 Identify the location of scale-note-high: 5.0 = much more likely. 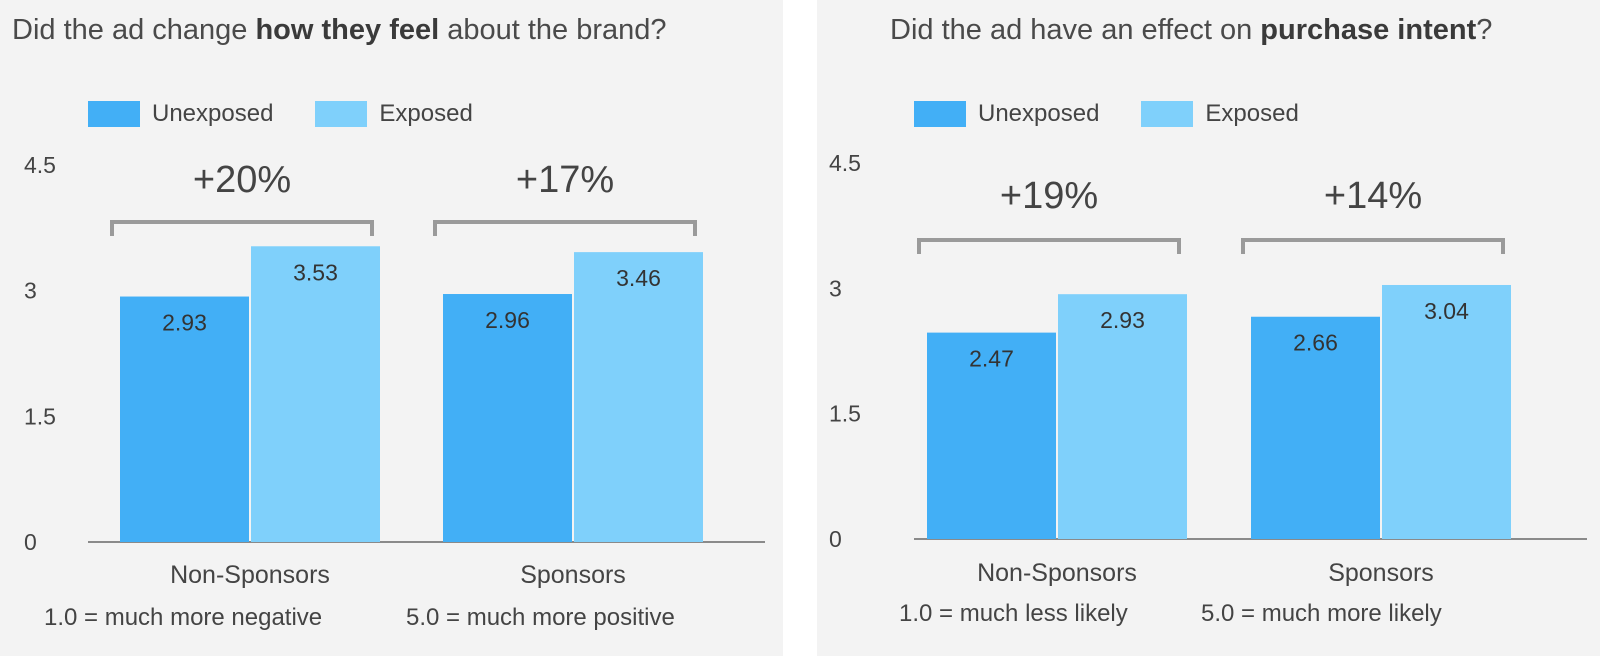
(1321, 613).